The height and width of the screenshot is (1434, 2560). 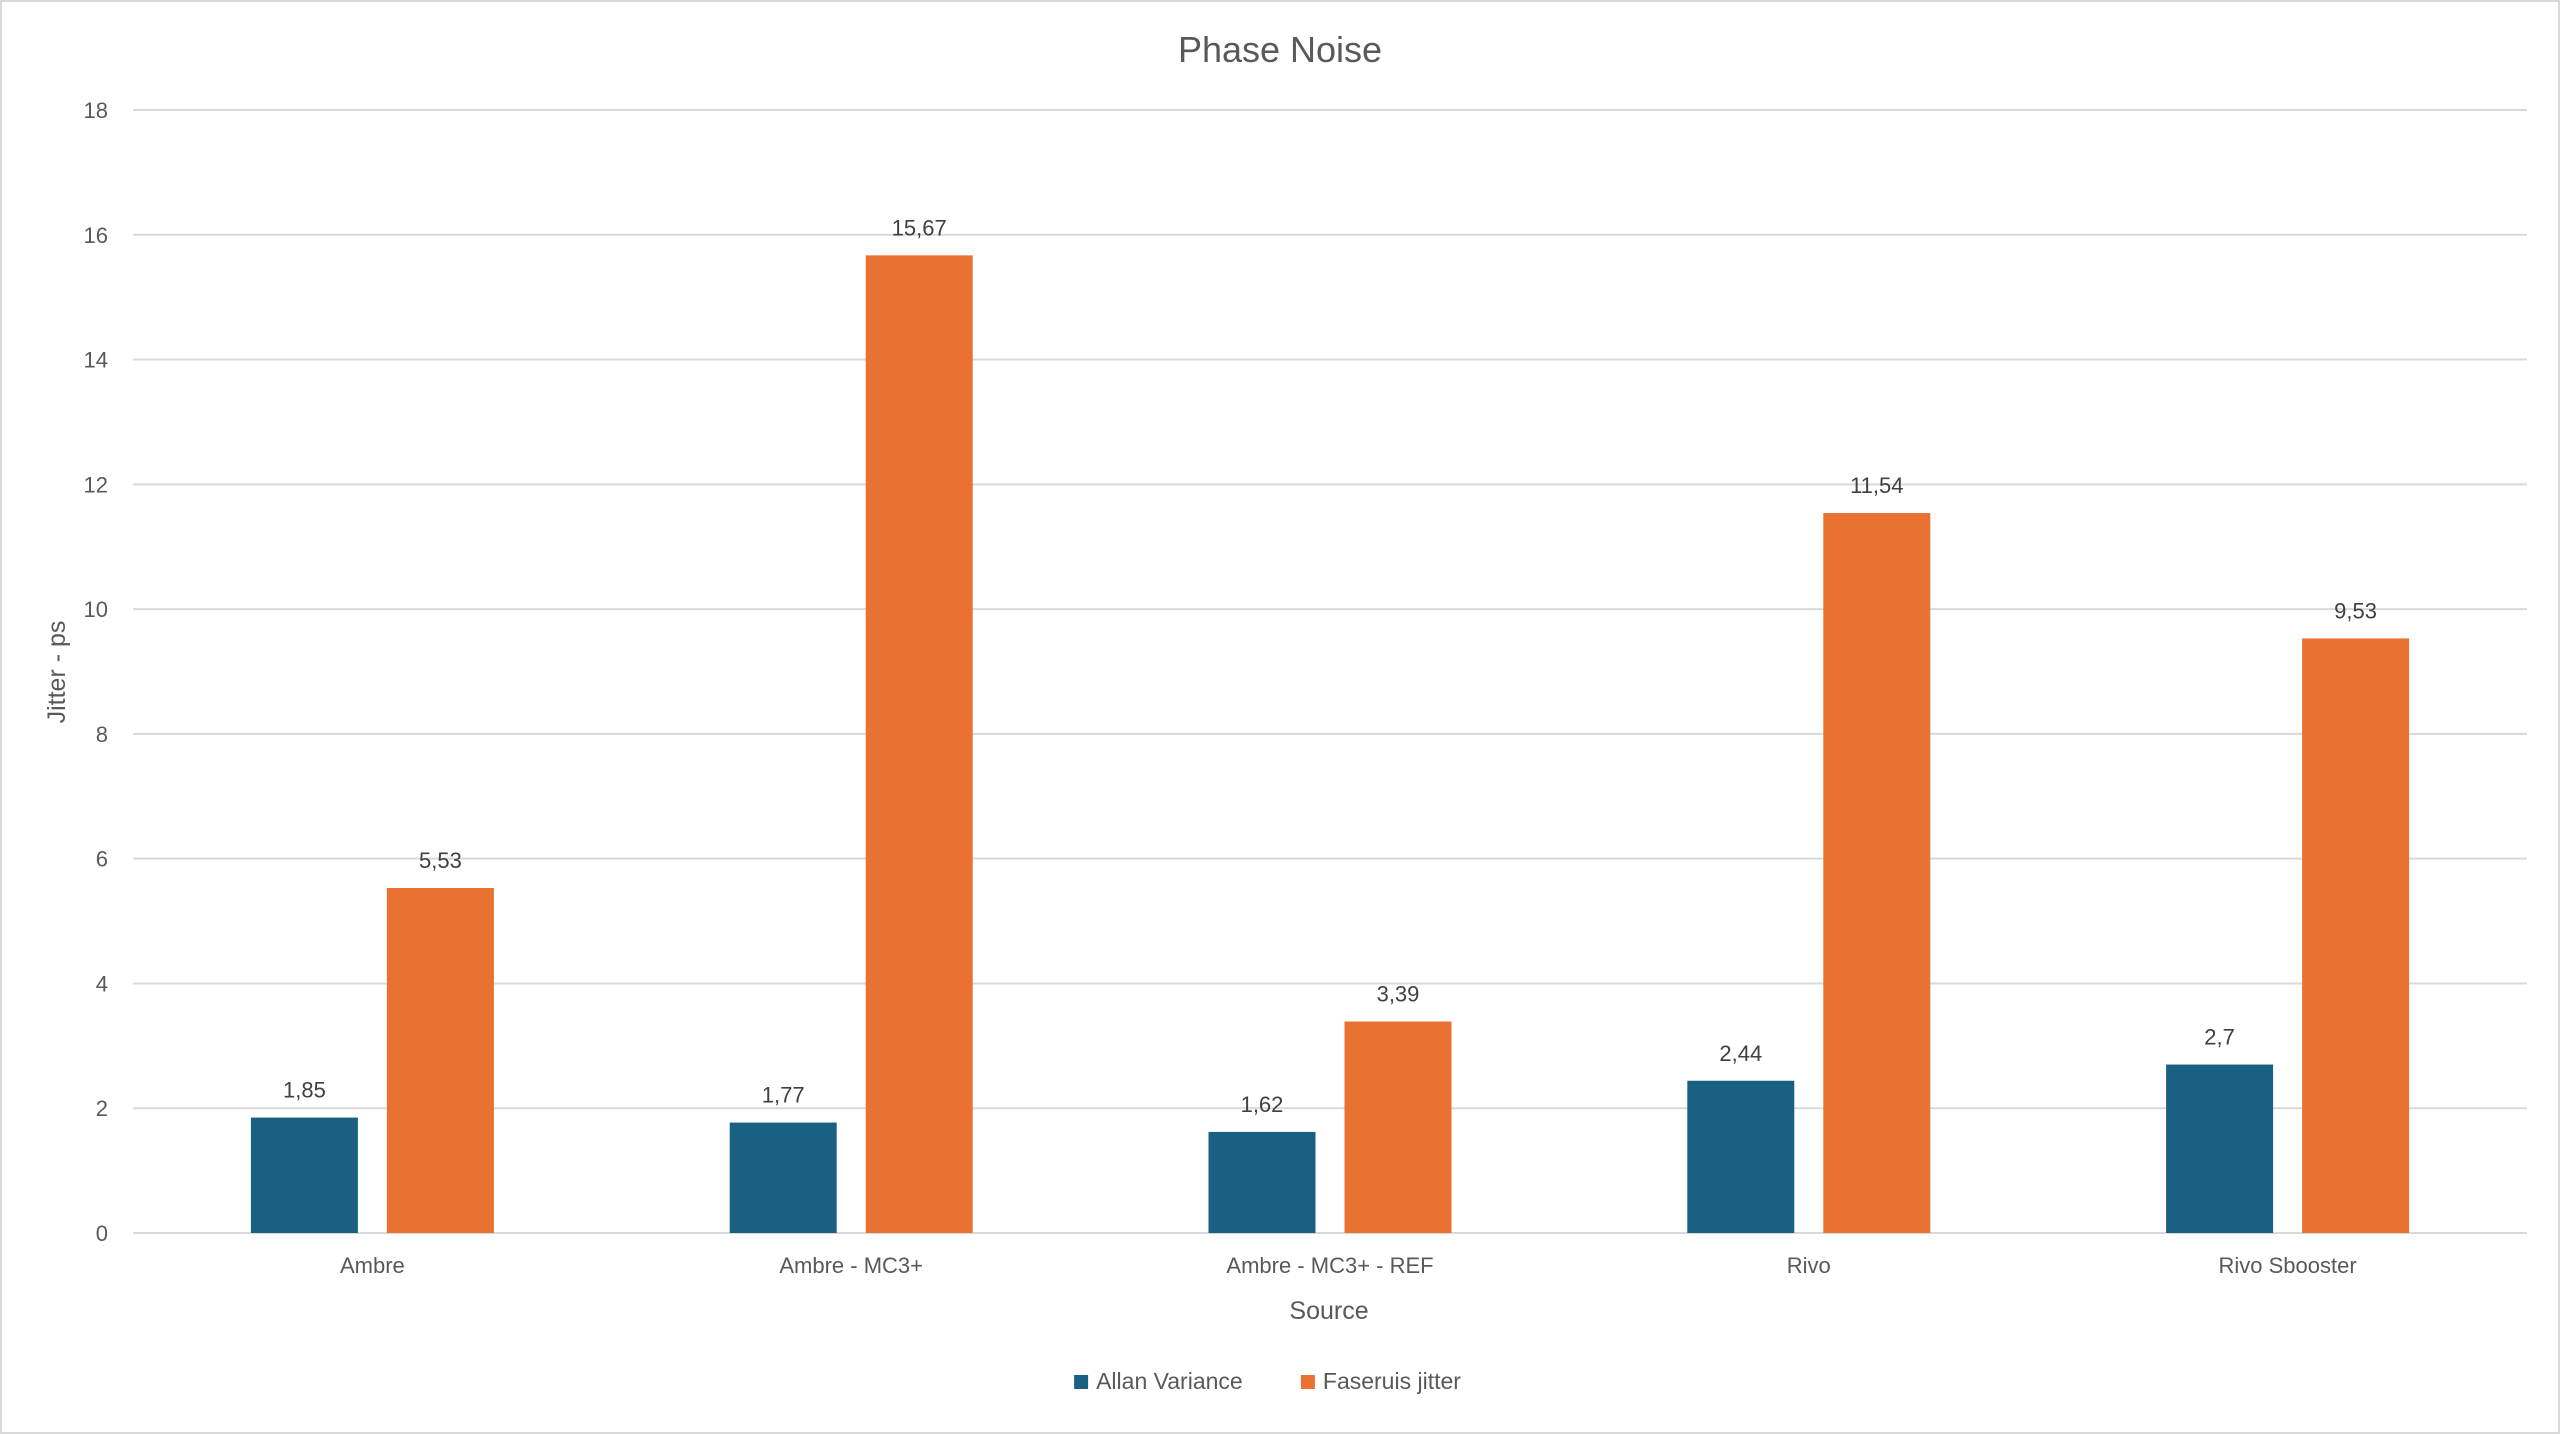 I want to click on y-tick-label: 4, so click(x=102, y=983).